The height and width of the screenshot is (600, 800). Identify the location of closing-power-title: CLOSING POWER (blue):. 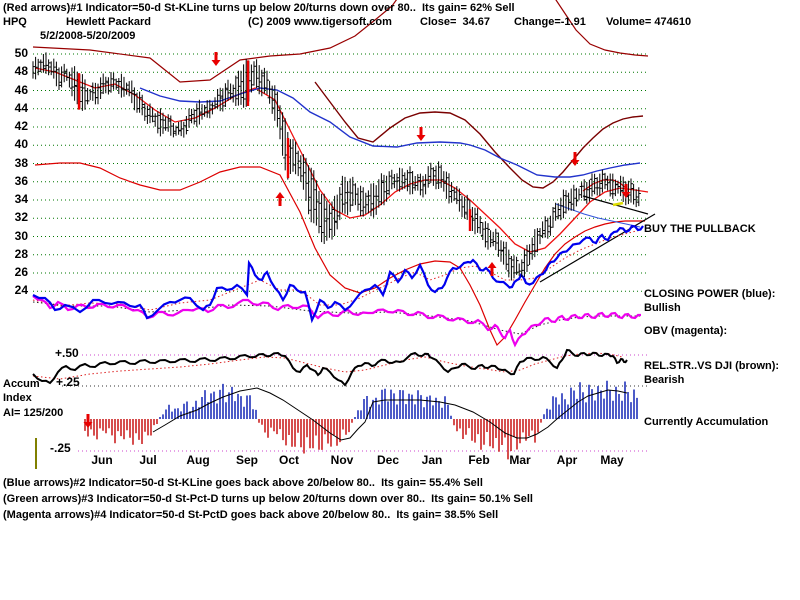
(710, 294).